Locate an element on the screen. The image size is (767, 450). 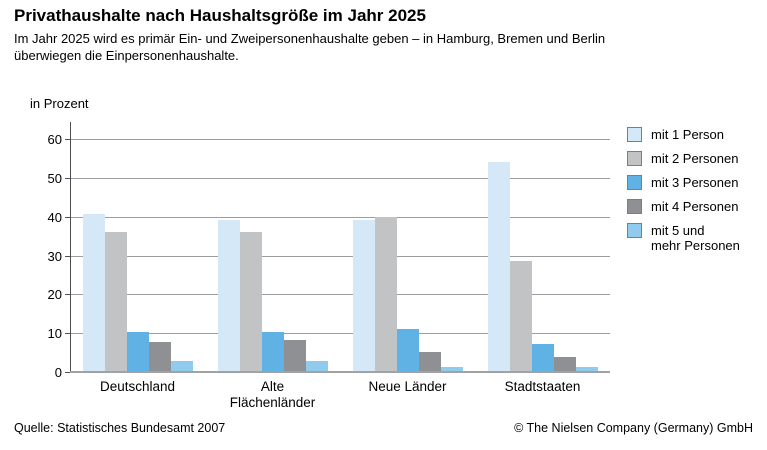
legend-label: mit 3 Personen is located at coordinates (695, 182).